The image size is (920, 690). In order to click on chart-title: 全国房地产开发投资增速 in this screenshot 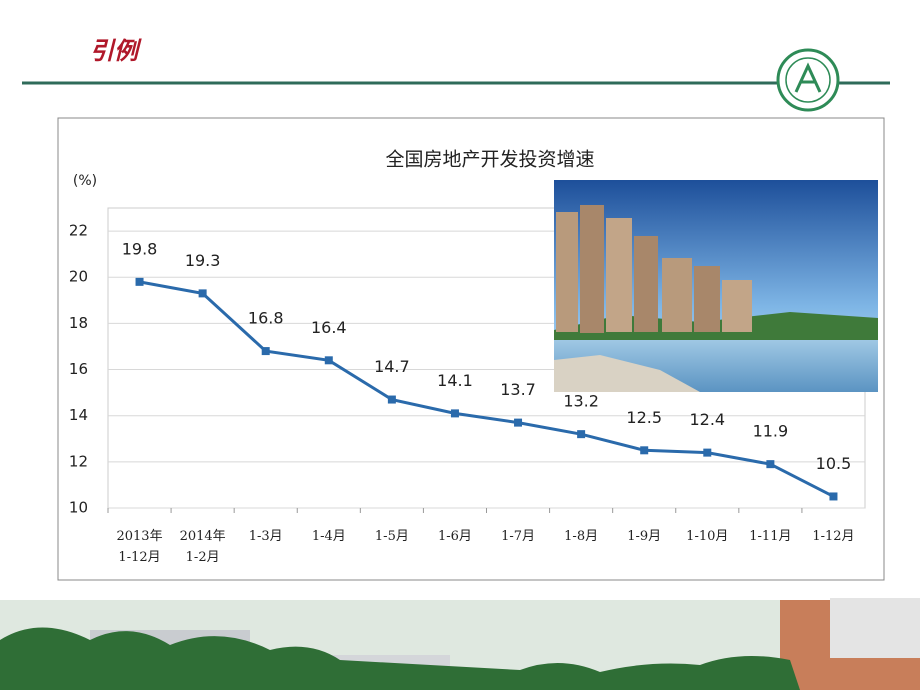, I will do `click(489, 160)`.